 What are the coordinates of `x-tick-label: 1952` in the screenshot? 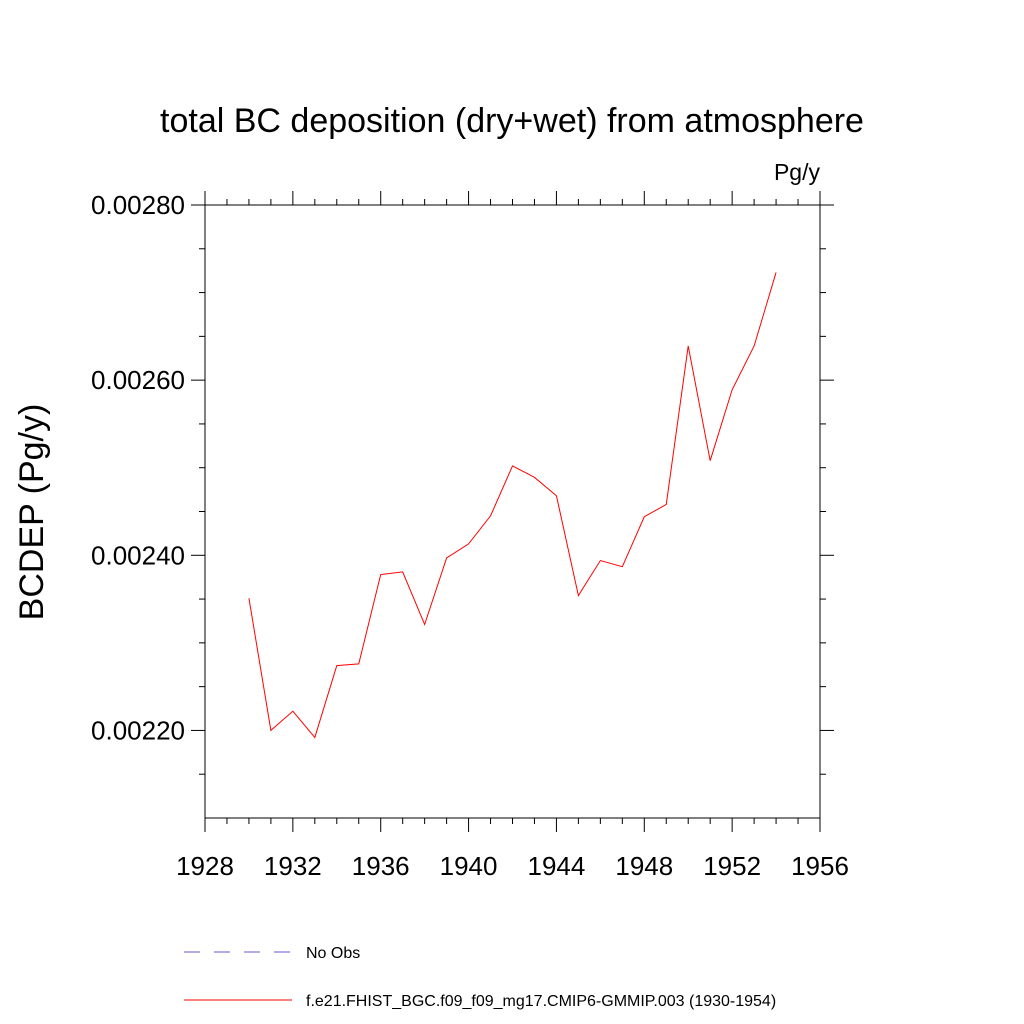 It's located at (732, 866).